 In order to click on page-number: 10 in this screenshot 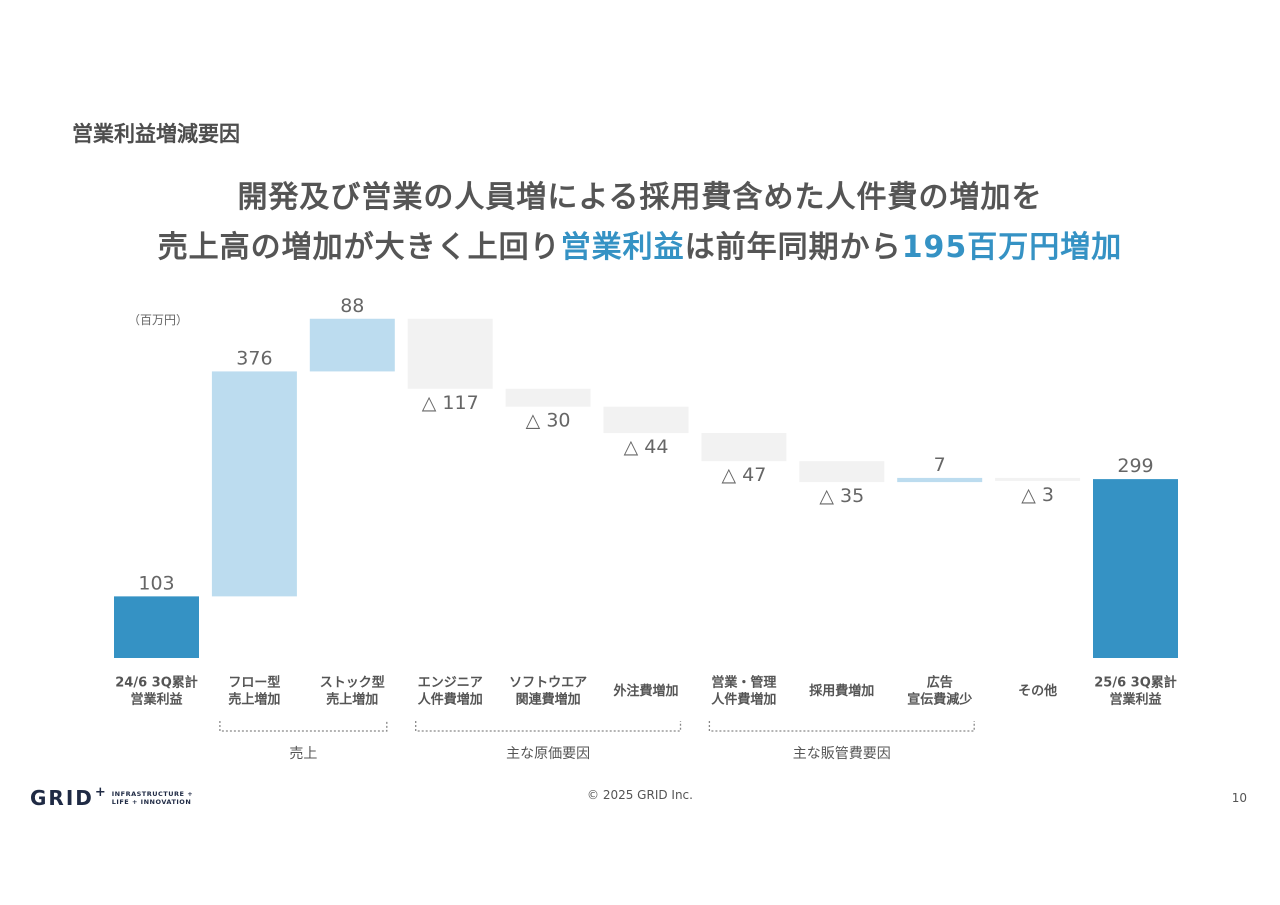, I will do `click(1239, 798)`.